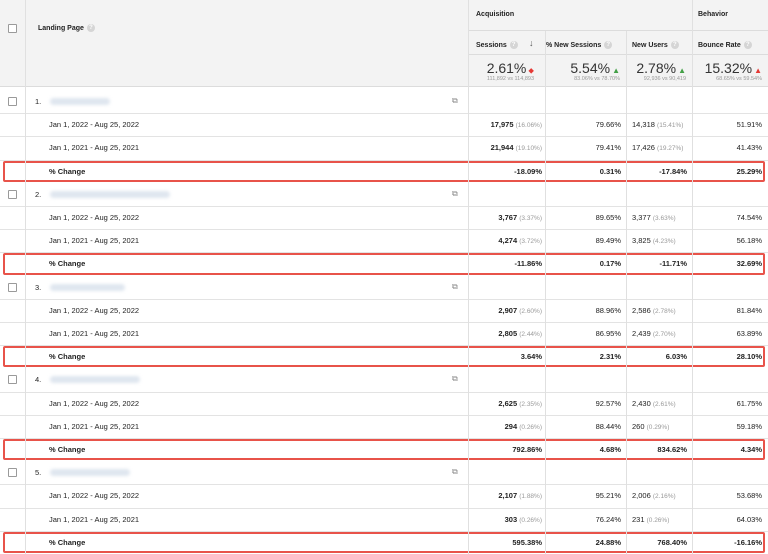 The width and height of the screenshot is (768, 554). I want to click on sessions-cell: 17,975 (16.06%), so click(516, 124).